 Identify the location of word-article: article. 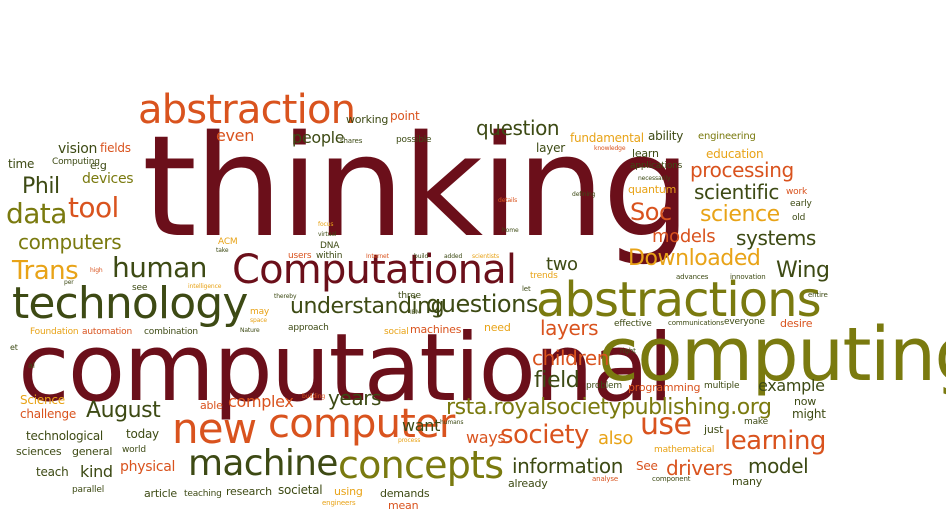
(160, 493).